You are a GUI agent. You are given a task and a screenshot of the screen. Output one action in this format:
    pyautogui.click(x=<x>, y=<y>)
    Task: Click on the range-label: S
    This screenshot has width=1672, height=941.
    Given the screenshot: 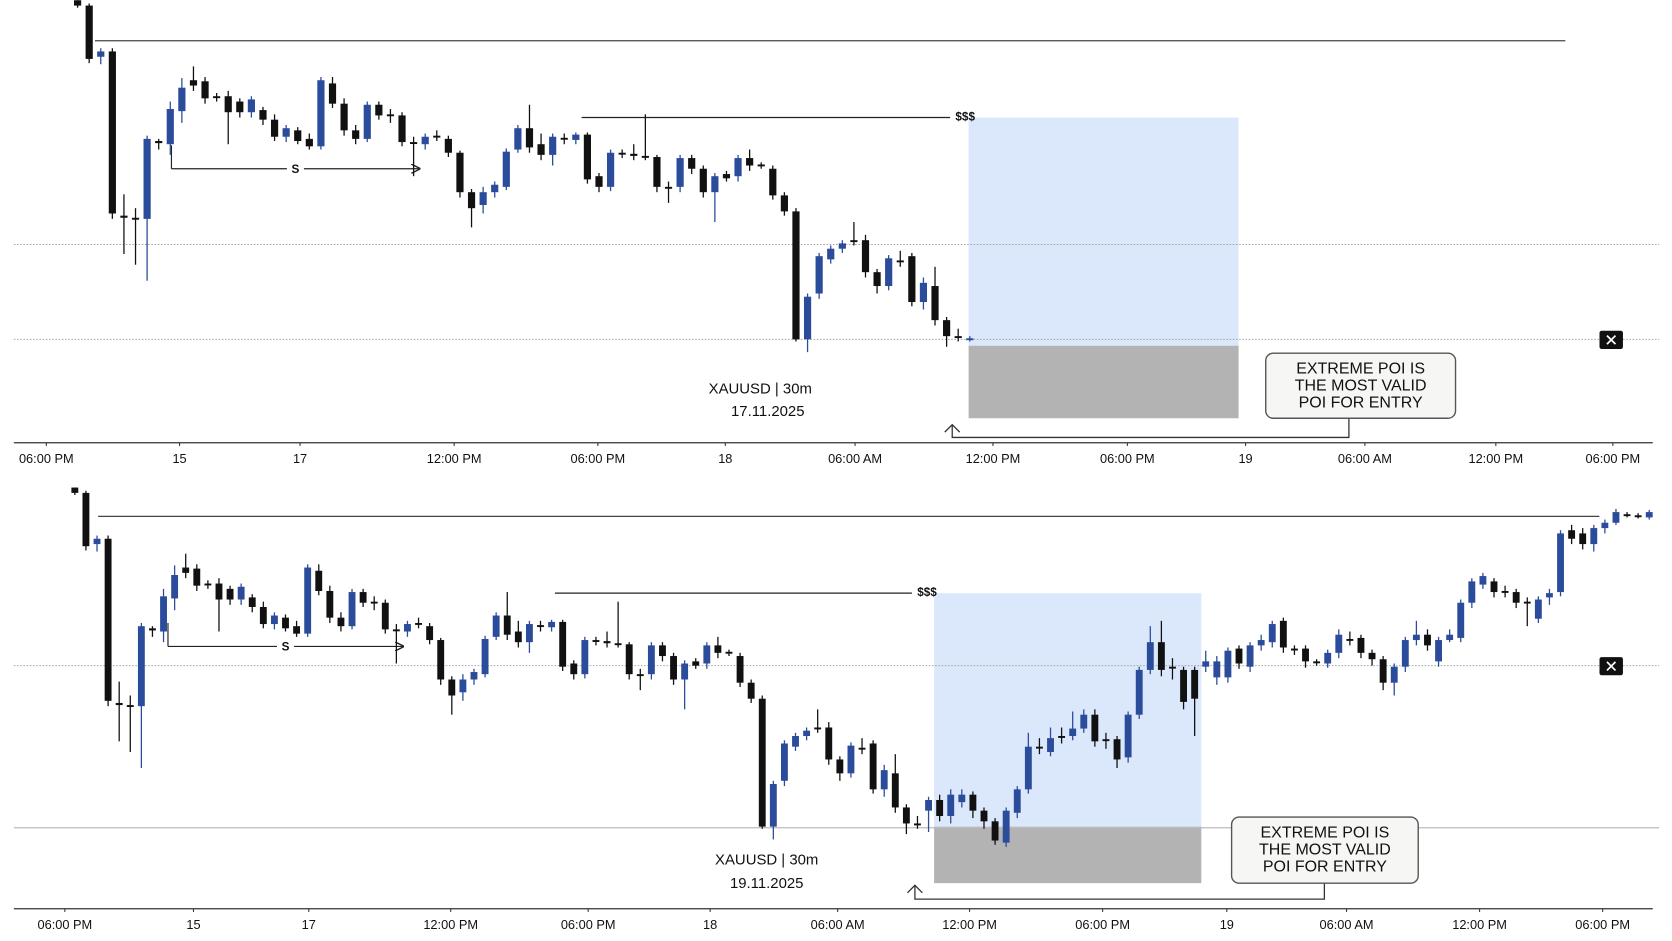 What is the action you would take?
    pyautogui.click(x=286, y=647)
    